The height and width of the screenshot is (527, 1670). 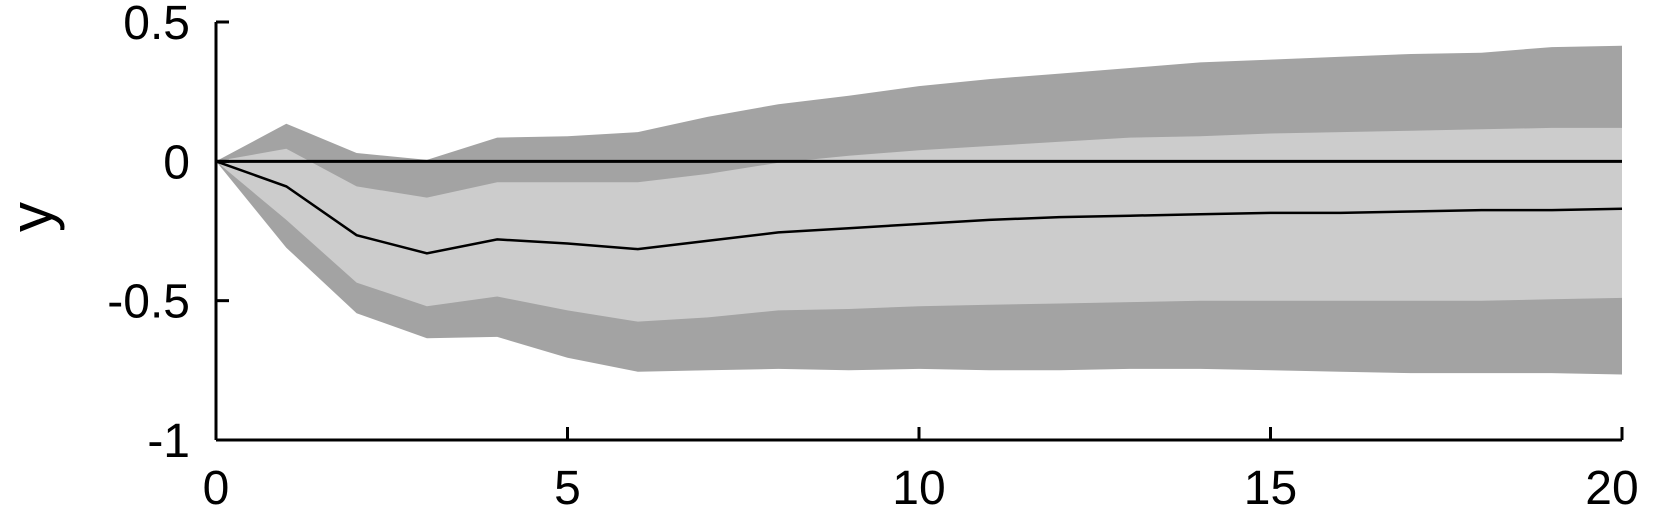 What do you see at coordinates (148, 302) in the screenshot?
I see `y-tick-label: -0.5` at bounding box center [148, 302].